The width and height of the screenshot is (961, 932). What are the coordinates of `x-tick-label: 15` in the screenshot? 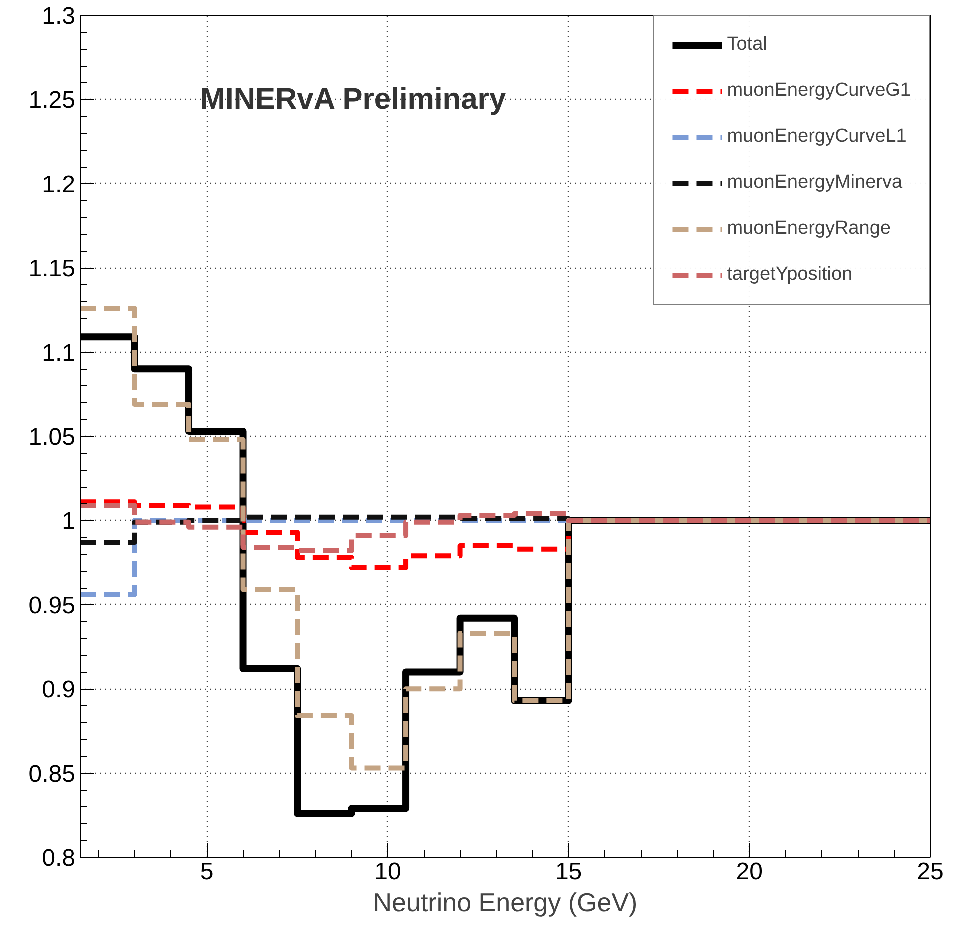 It's located at (568, 872).